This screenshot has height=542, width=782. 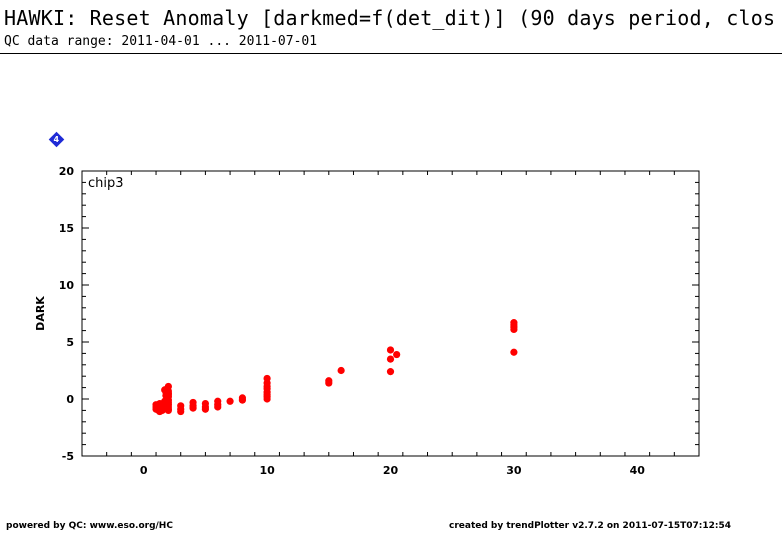 What do you see at coordinates (89, 526) in the screenshot?
I see `footer-powered-by: powered by QC: www.eso.org/HC` at bounding box center [89, 526].